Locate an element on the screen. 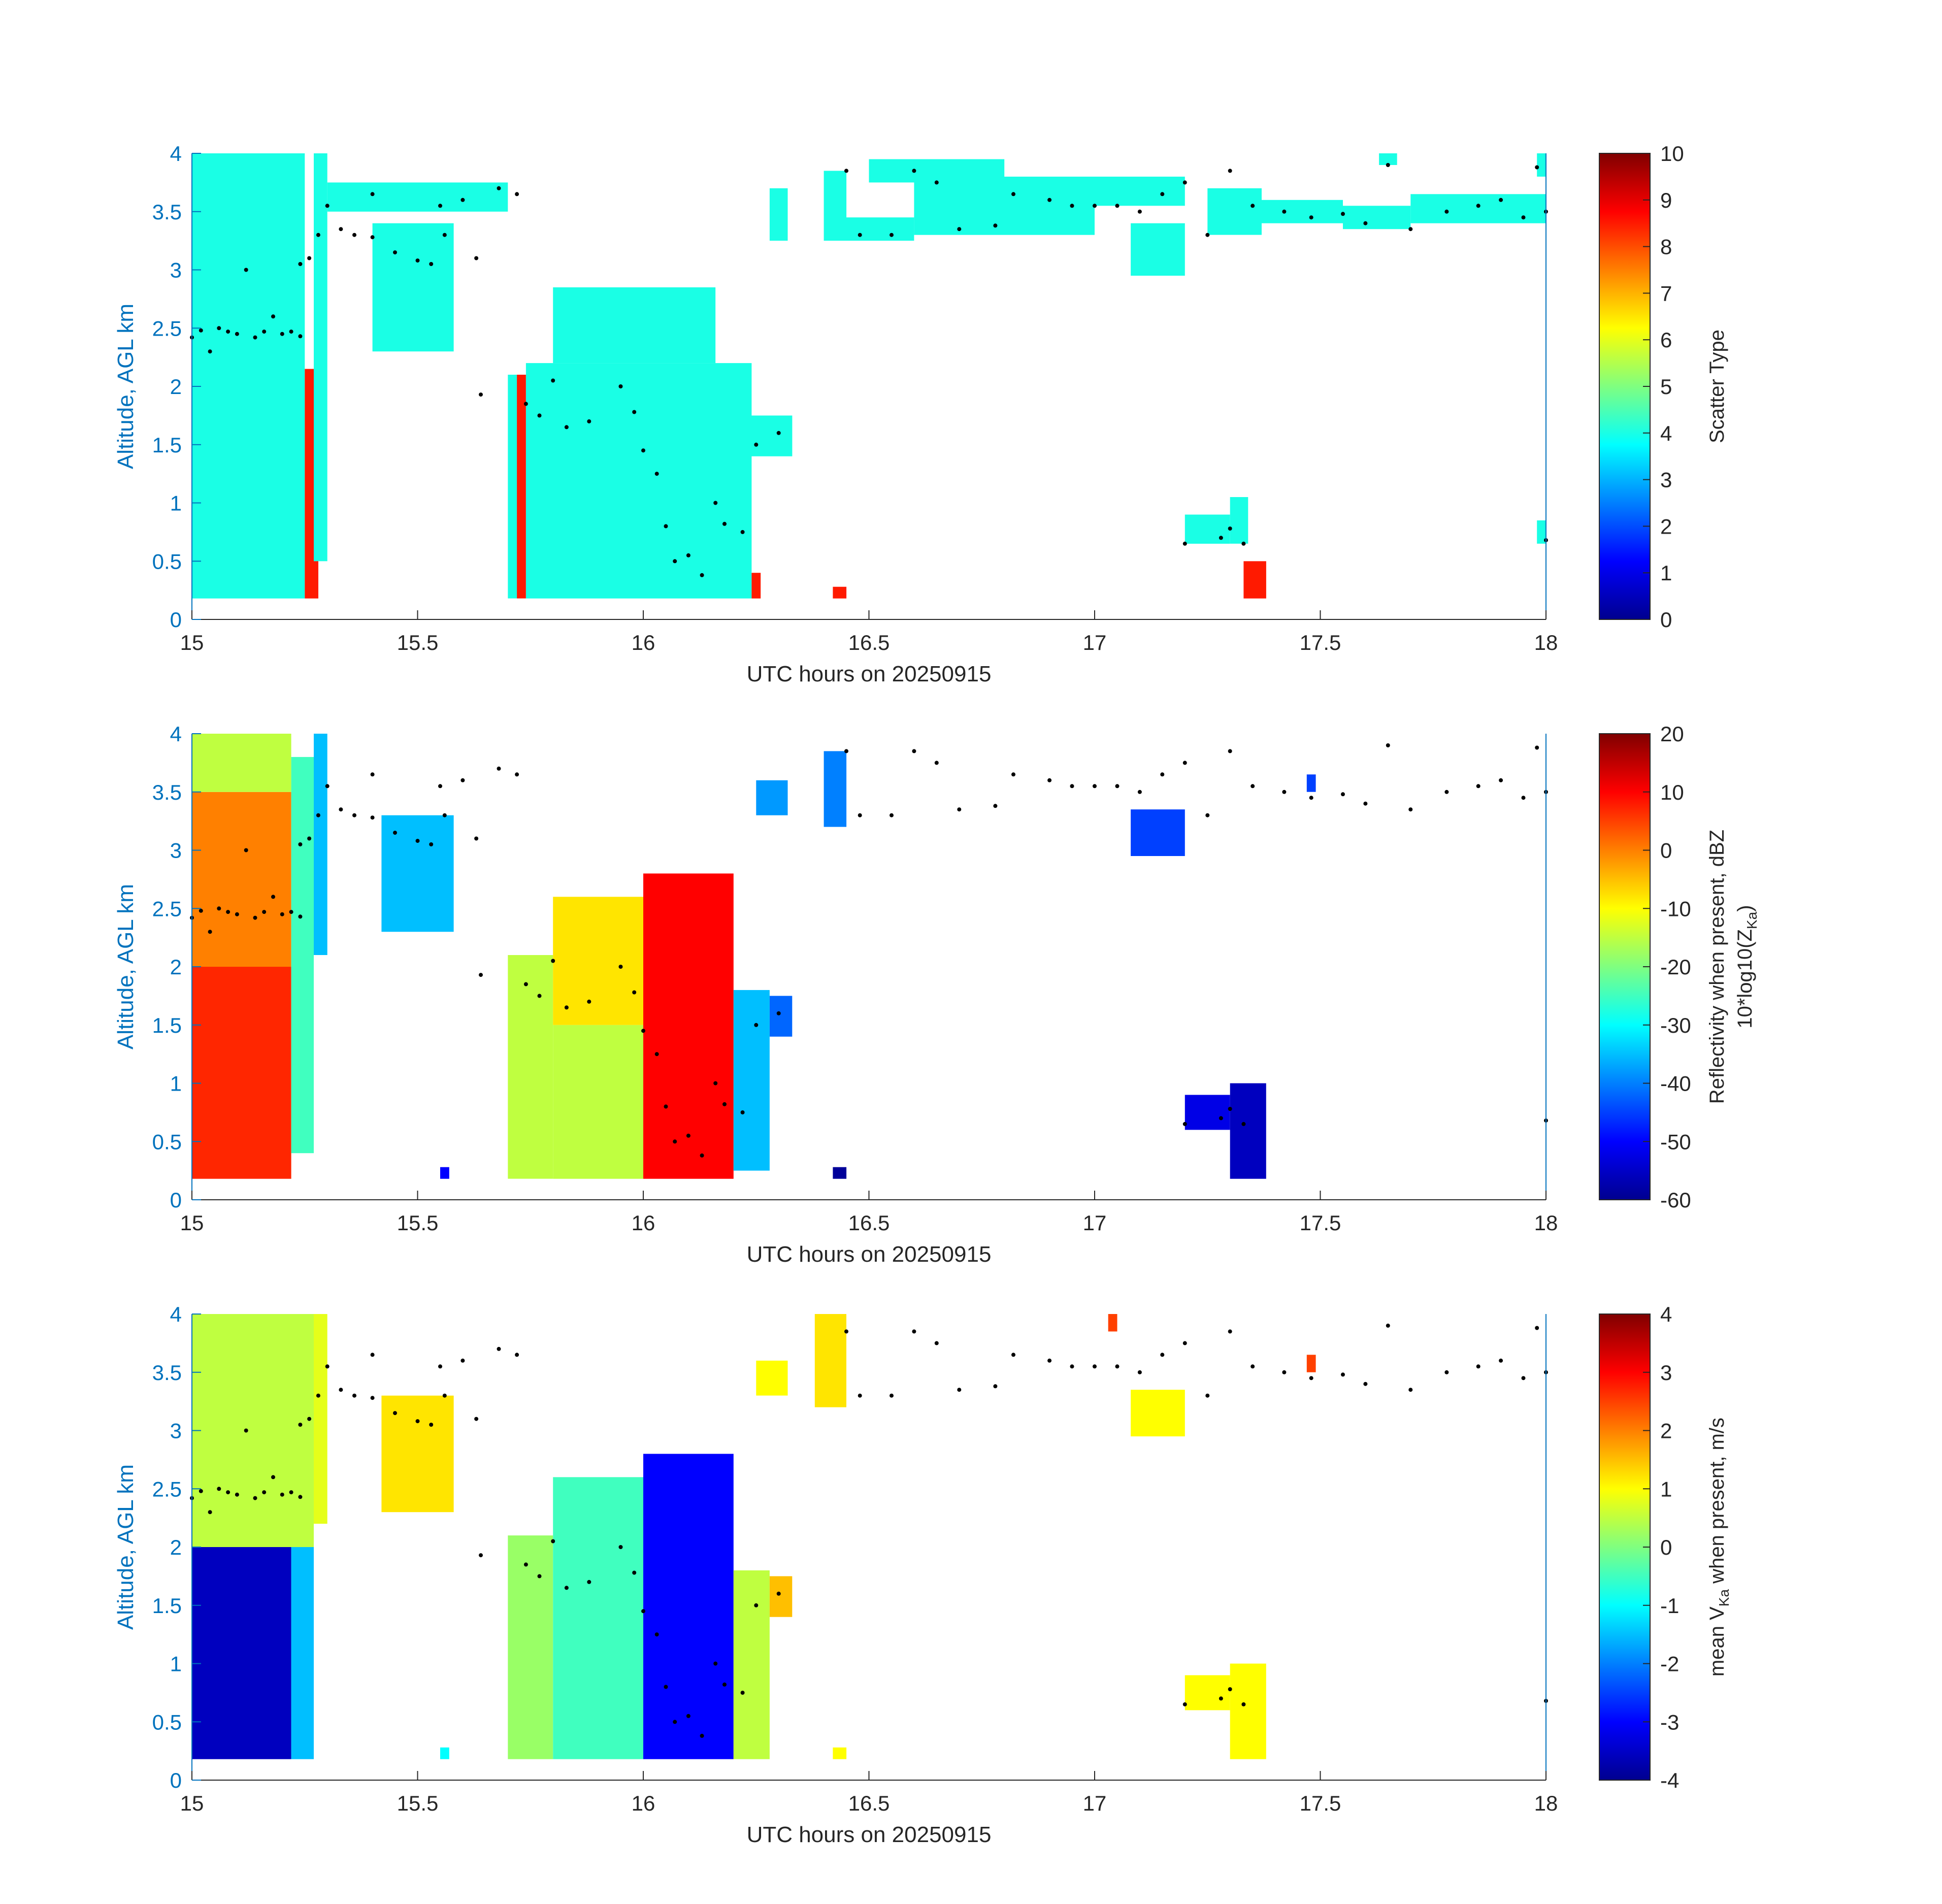 The height and width of the screenshot is (1904, 1942). y-tick-label: 2.5 is located at coordinates (167, 1489).